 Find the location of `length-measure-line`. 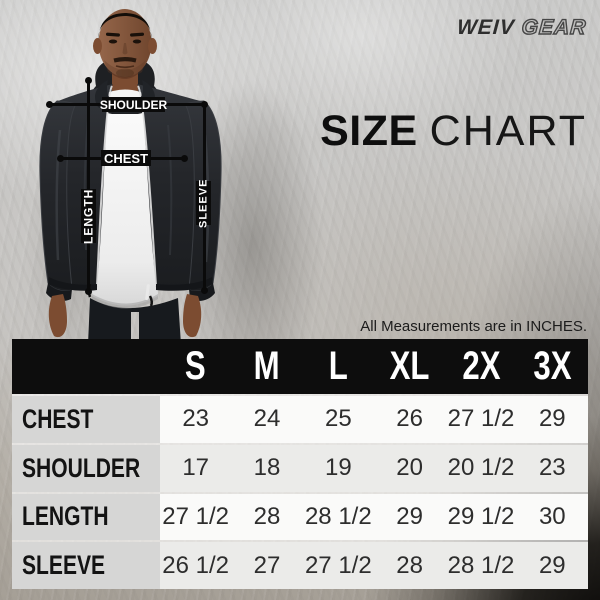

length-measure-line is located at coordinates (88, 185).